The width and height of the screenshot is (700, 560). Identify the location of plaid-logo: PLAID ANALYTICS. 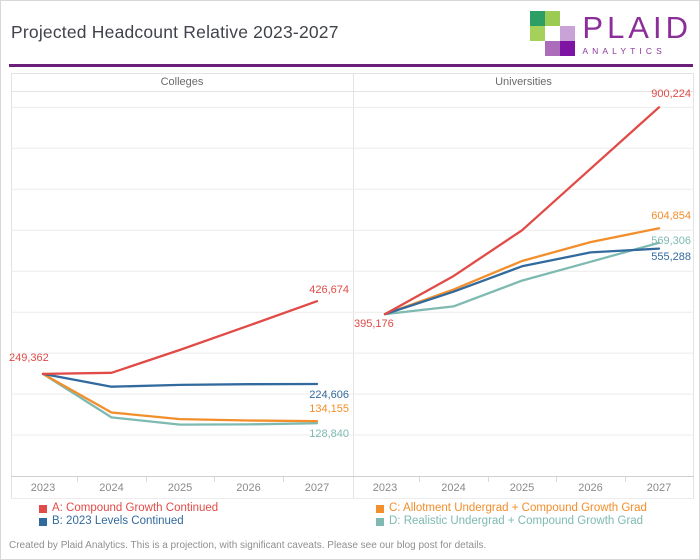
(611, 34).